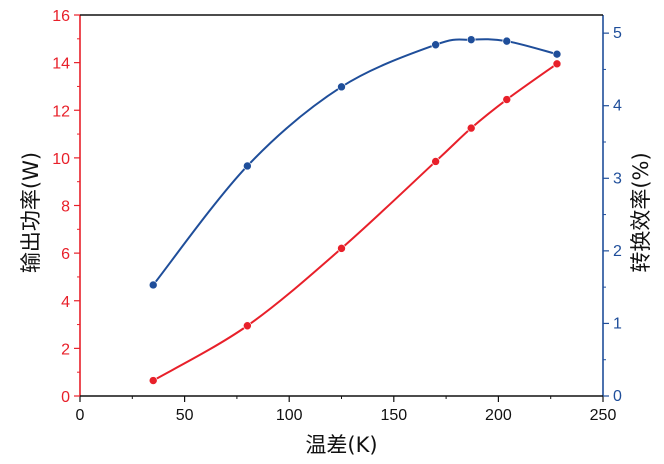 This screenshot has width=664, height=464. What do you see at coordinates (65, 397) in the screenshot?
I see `left-y-tick-label: 0` at bounding box center [65, 397].